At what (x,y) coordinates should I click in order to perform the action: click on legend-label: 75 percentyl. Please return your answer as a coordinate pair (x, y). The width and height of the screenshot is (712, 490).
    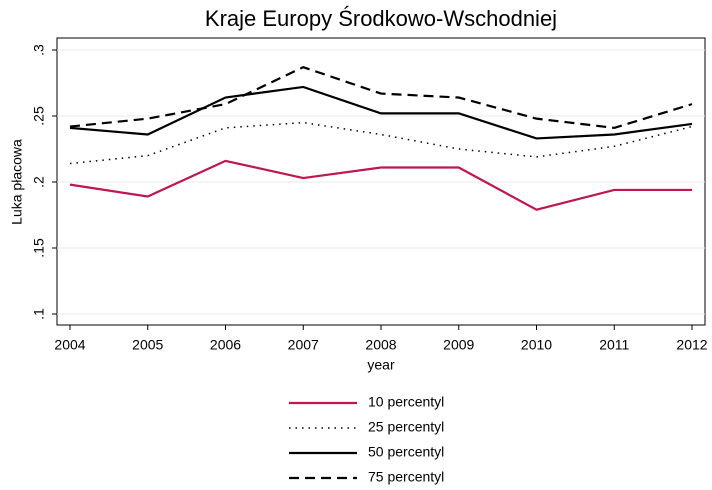
    Looking at the image, I should click on (406, 477).